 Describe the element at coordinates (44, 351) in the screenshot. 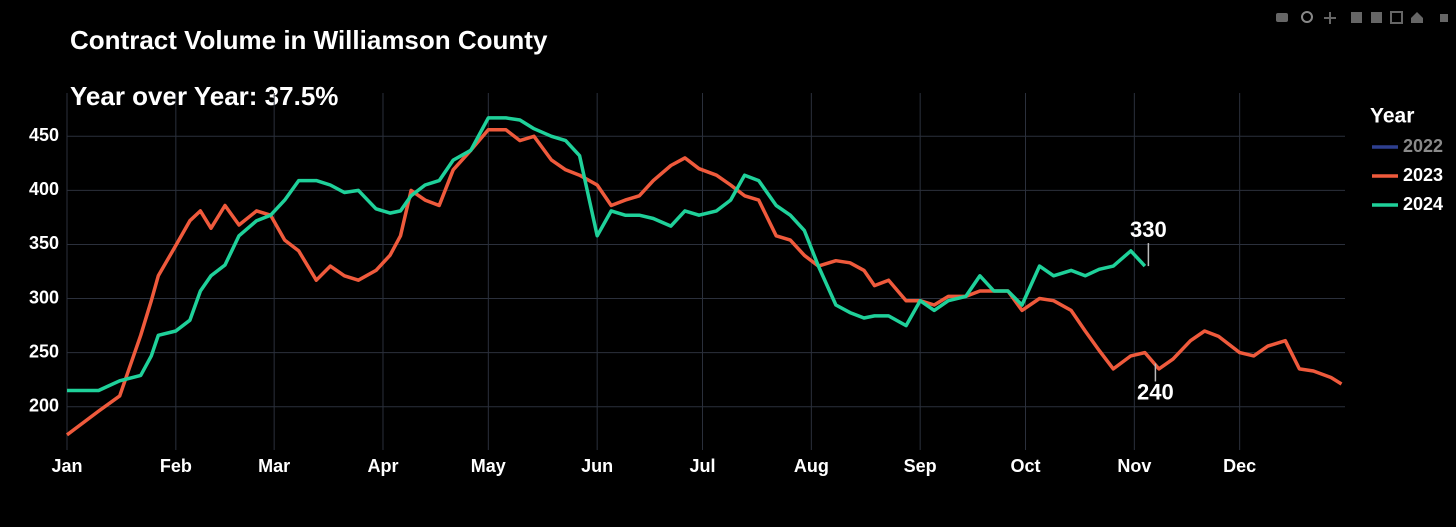

I see `y-tick-label: 250` at that location.